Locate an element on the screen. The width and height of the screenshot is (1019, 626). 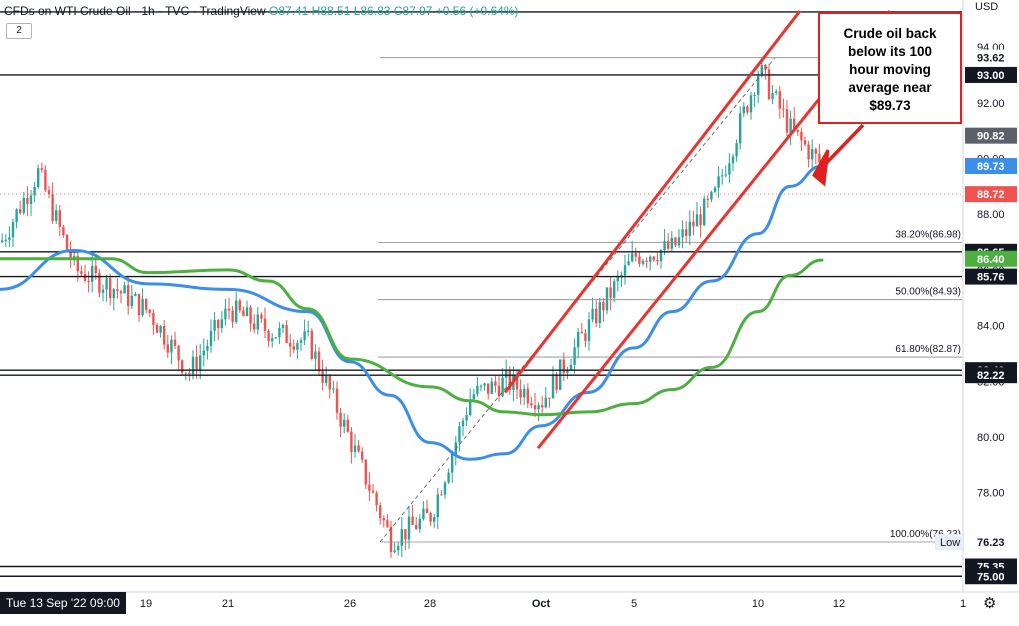
price-label: 90.82 is located at coordinates (991, 137).